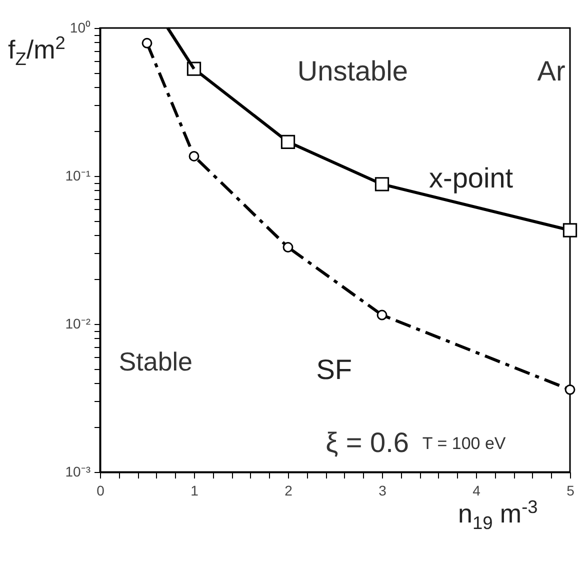 The width and height of the screenshot is (579, 567). I want to click on x-tick-label: 3, so click(382, 490).